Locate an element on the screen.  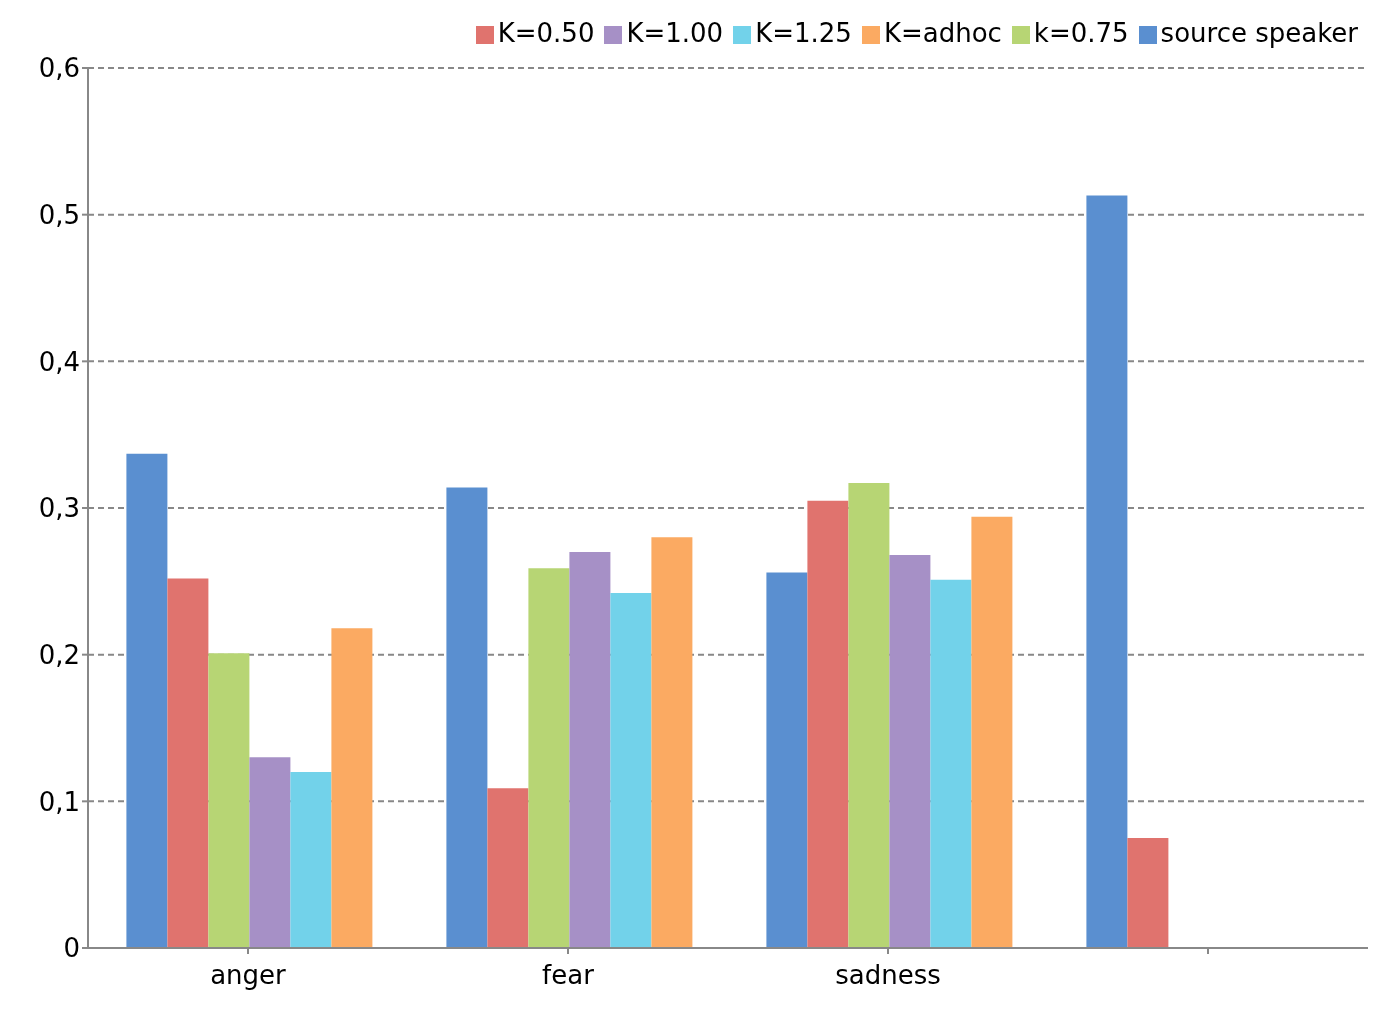
y-tick-label: 0,6 is located at coordinates (59, 68).